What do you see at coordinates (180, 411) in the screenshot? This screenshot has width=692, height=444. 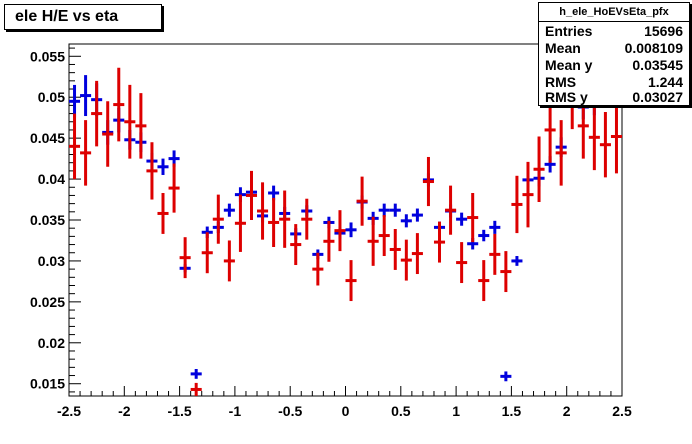 I see `x-tick-label: -1.5` at bounding box center [180, 411].